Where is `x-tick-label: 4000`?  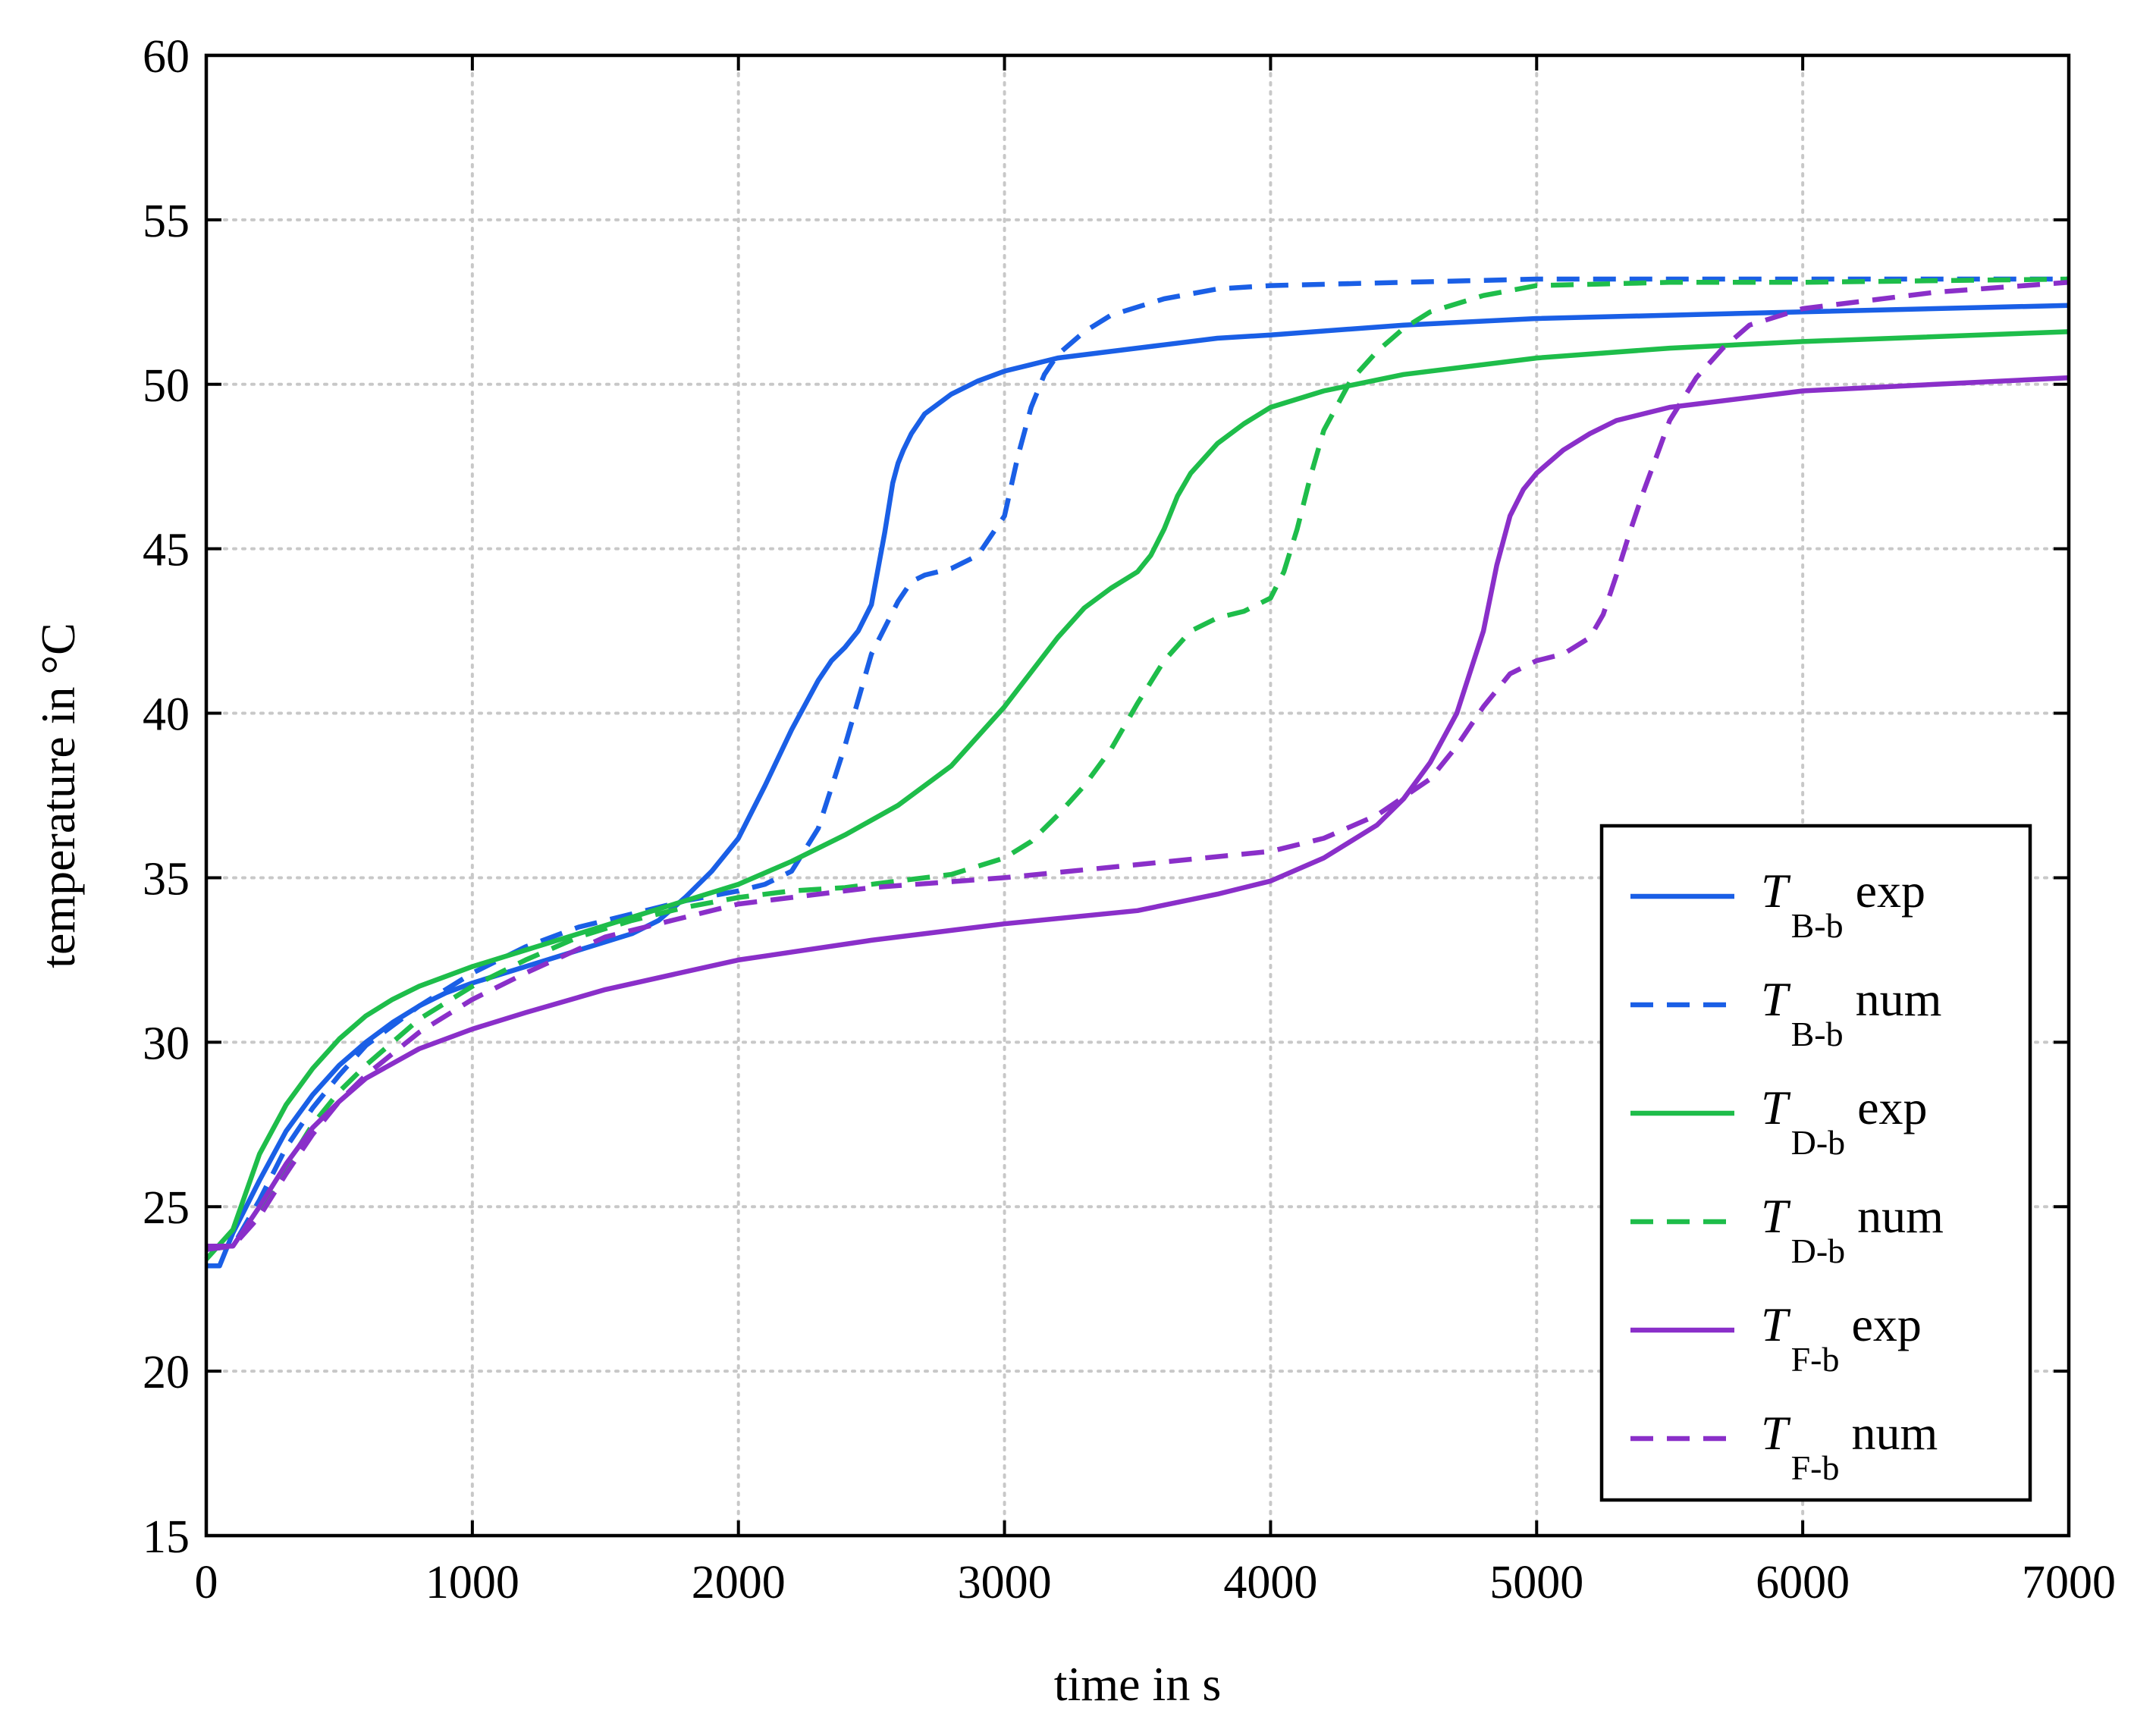
x-tick-label: 4000 is located at coordinates (1270, 1582).